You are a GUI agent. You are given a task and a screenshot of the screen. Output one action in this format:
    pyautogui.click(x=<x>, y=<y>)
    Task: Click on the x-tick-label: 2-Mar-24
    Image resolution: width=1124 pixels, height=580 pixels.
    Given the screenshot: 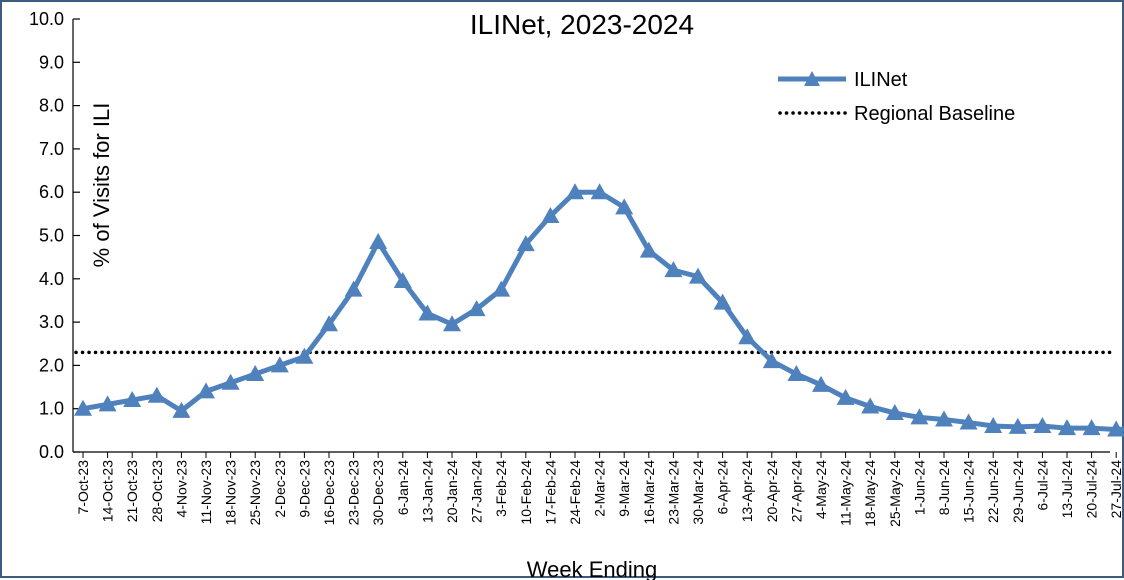 What is the action you would take?
    pyautogui.click(x=600, y=488)
    